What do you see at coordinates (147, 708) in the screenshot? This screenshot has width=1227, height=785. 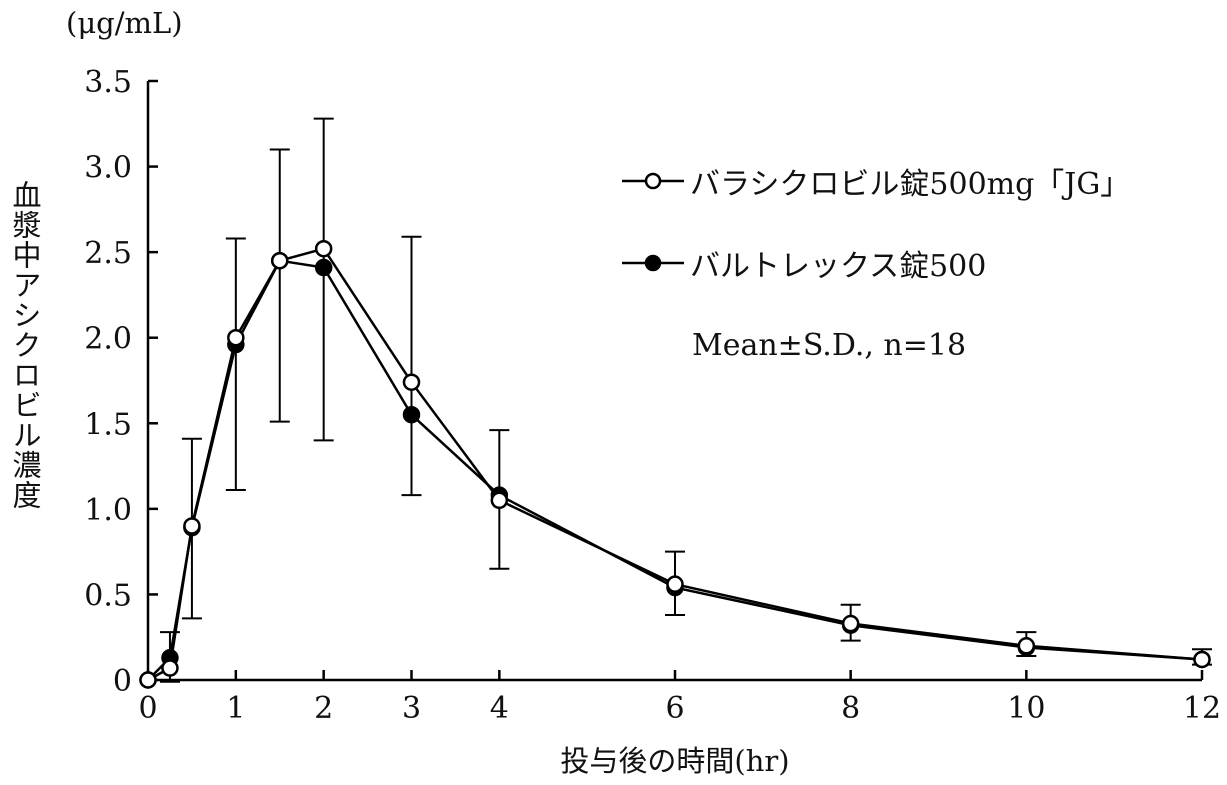 I see `x-tick-label: 0` at bounding box center [147, 708].